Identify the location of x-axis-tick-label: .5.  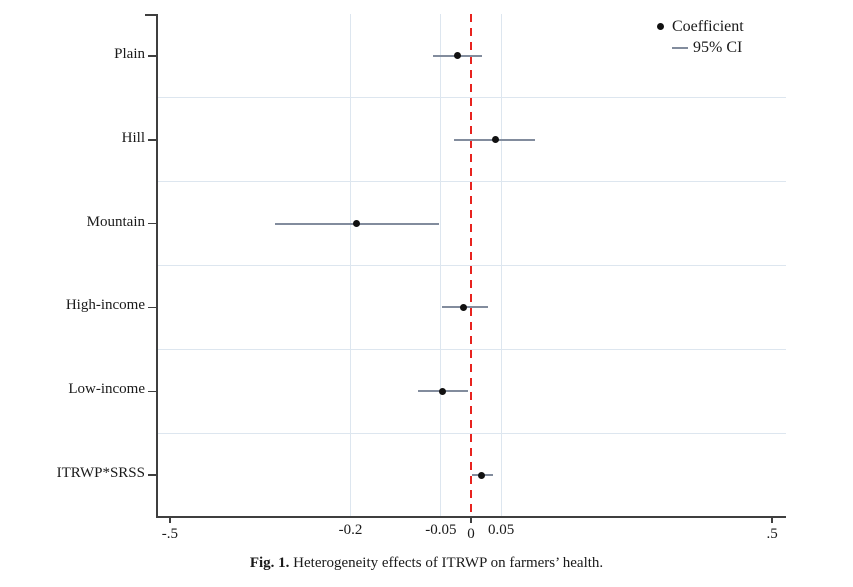
(772, 534).